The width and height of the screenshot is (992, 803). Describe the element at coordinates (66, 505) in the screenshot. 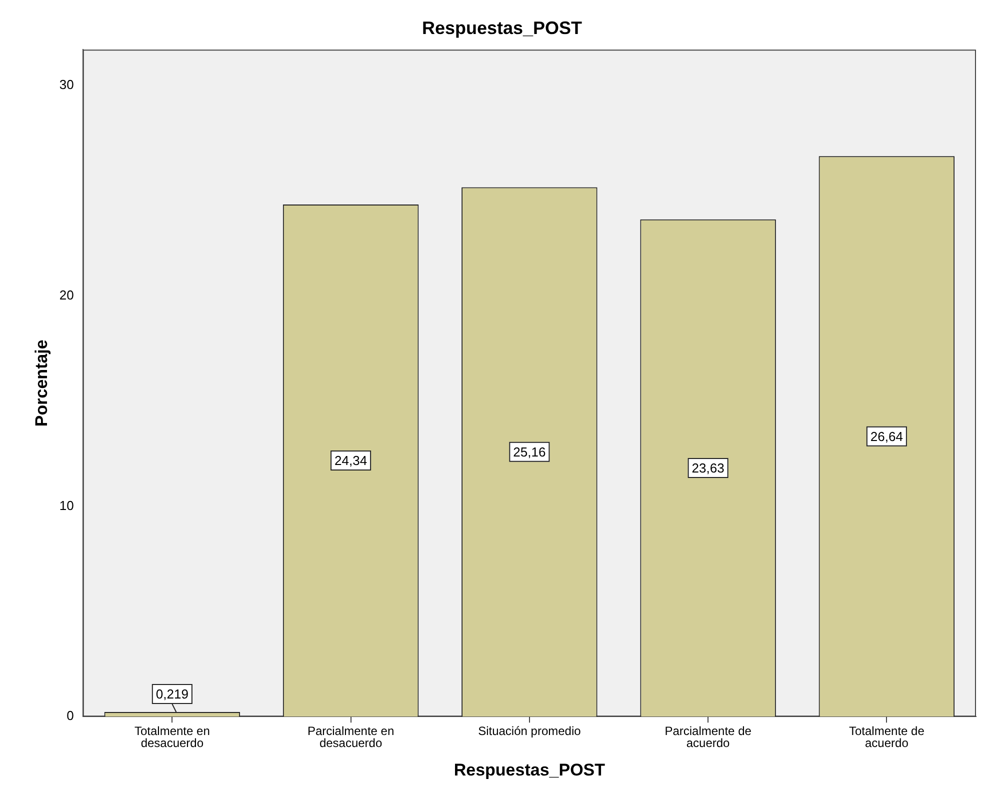

I see `y-tick-label: 10` at that location.